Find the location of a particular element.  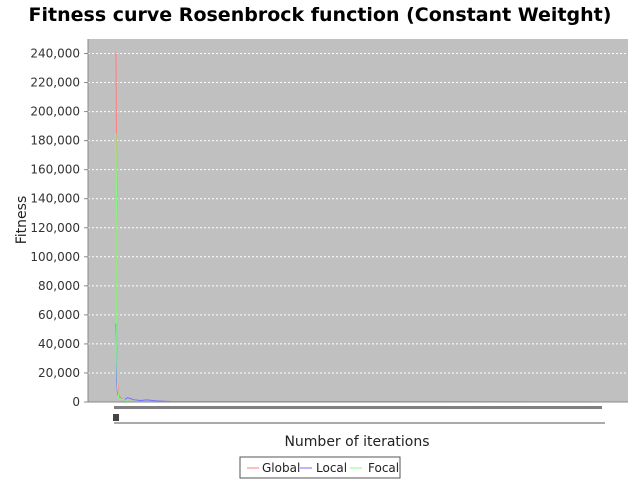

y-tick-label: 220,000 is located at coordinates (55, 83).